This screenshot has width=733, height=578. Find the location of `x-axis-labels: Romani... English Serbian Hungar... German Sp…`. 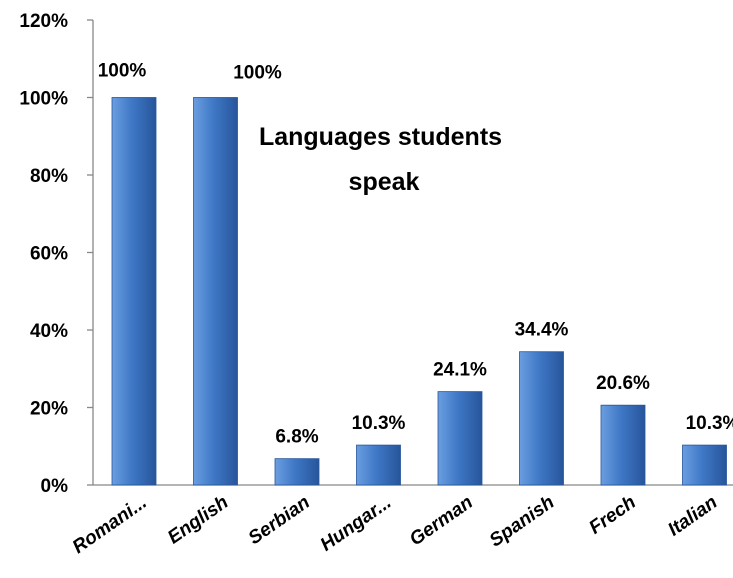

x-axis-labels: Romani... English Serbian Hungar... German Sp… is located at coordinates (395, 525).